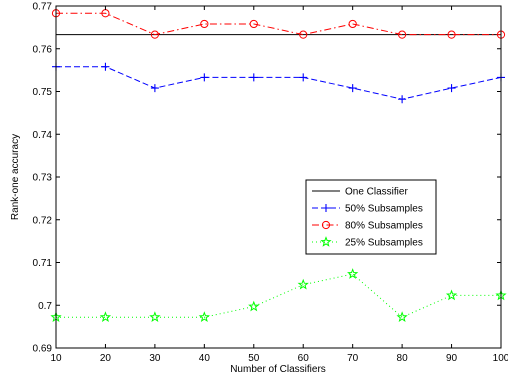  I want to click on x-tick-label: 40, so click(205, 358).